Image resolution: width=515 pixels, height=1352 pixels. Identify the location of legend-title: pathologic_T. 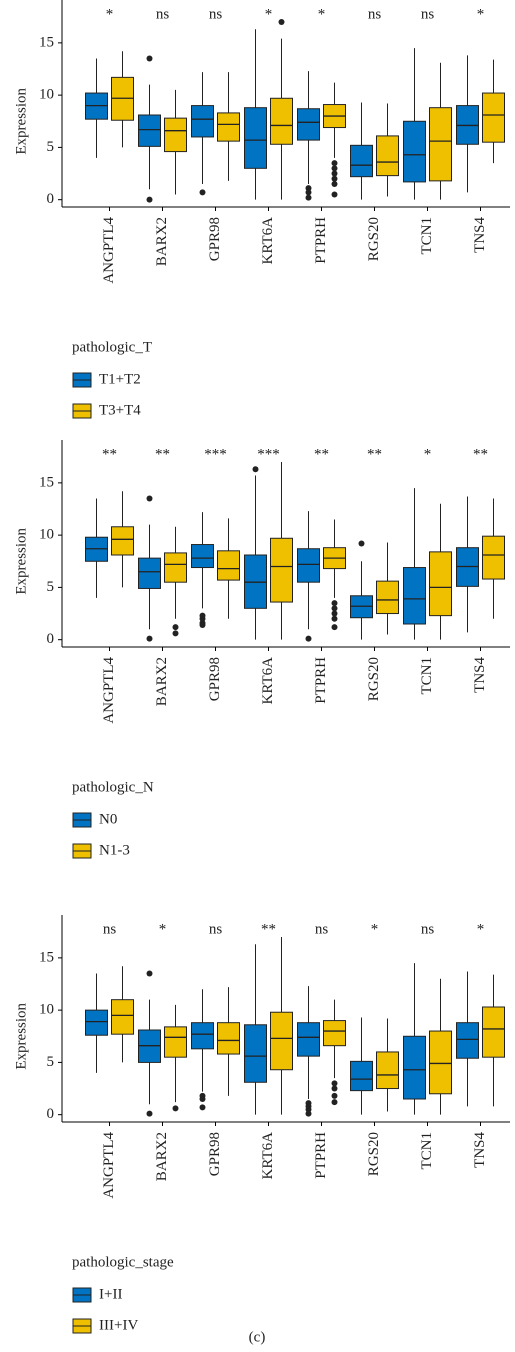
(112, 347).